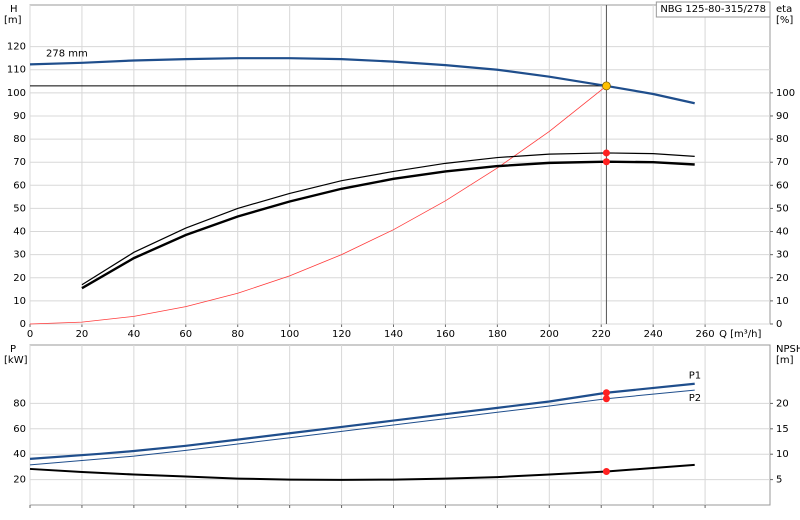 The image size is (800, 520). I want to click on title-box, so click(713, 9).